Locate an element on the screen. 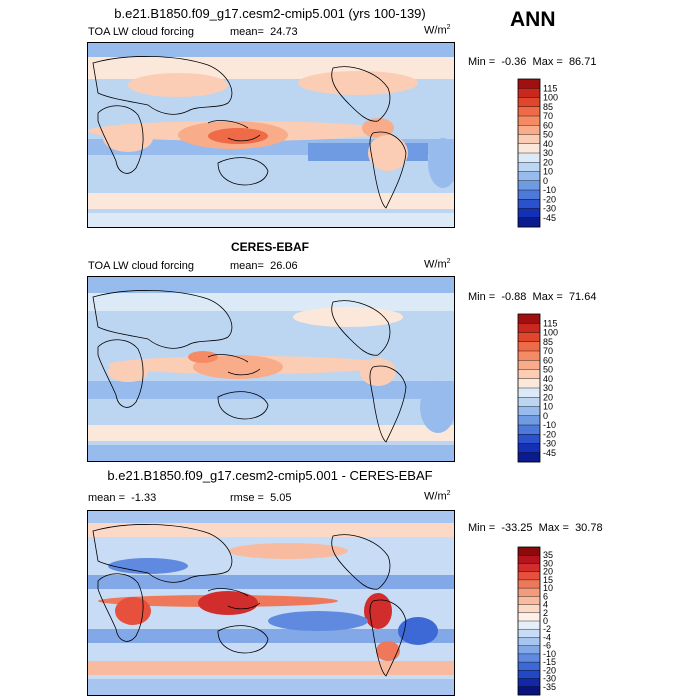 The width and height of the screenshot is (700, 700). panel1-map-field is located at coordinates (271, 135).